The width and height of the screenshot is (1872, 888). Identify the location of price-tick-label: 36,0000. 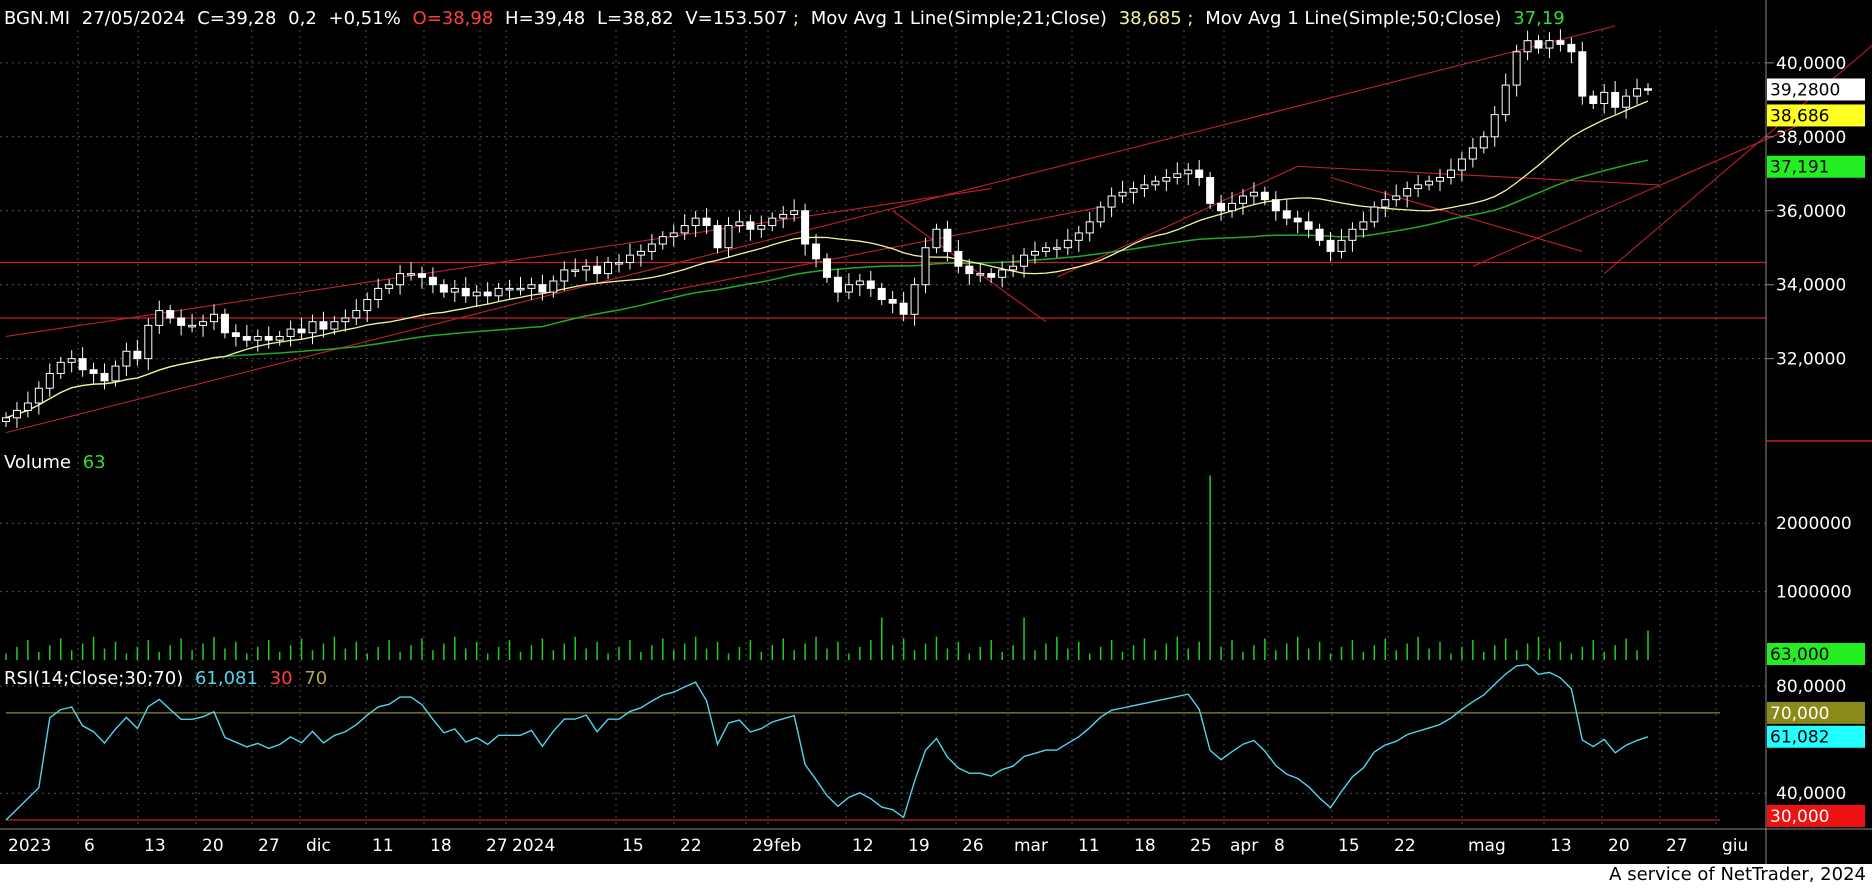
(1811, 212).